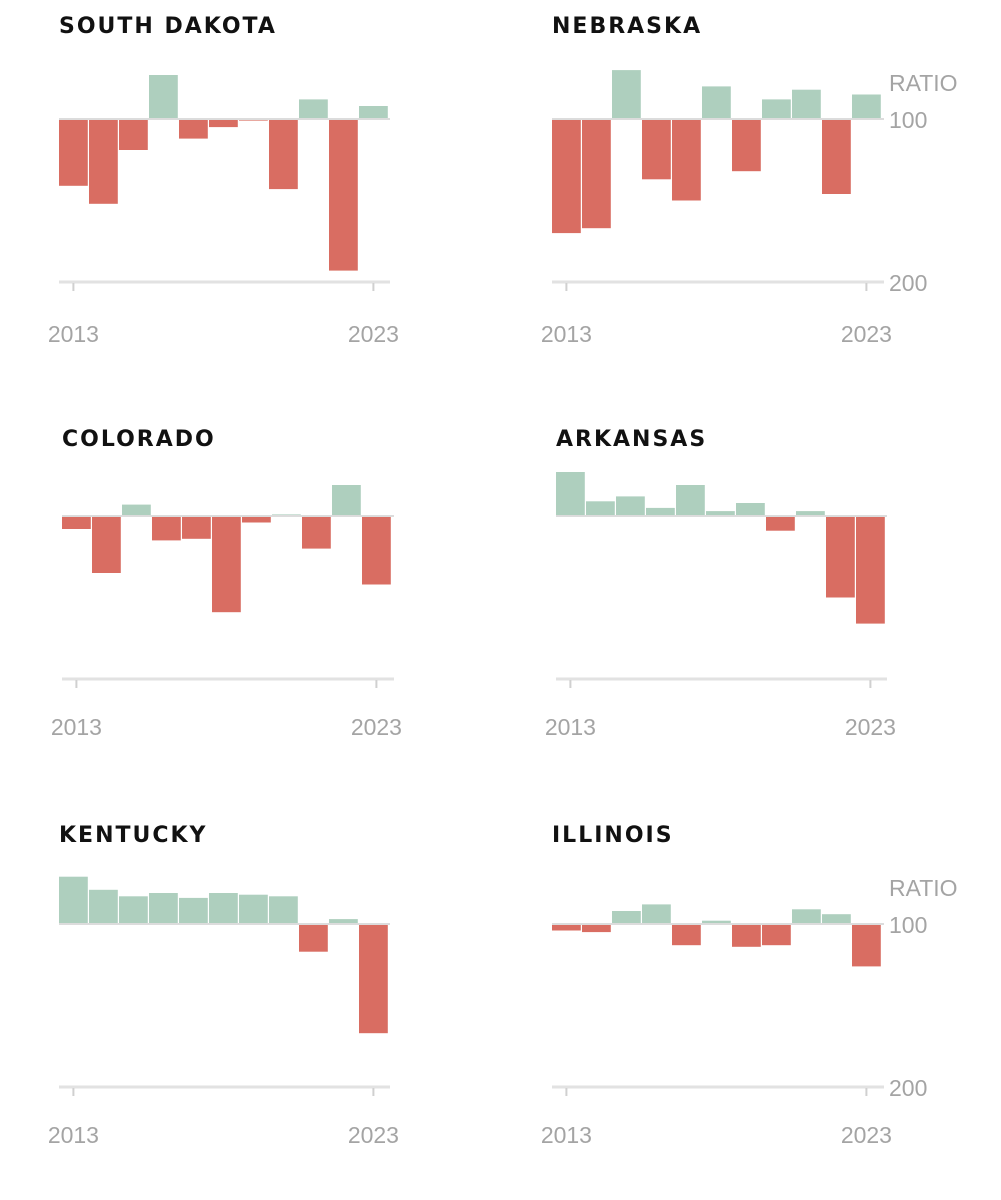 This screenshot has width=1001, height=1200. I want to click on panel-arkansas: ARKANSAS 2013 2023, so click(720, 583).